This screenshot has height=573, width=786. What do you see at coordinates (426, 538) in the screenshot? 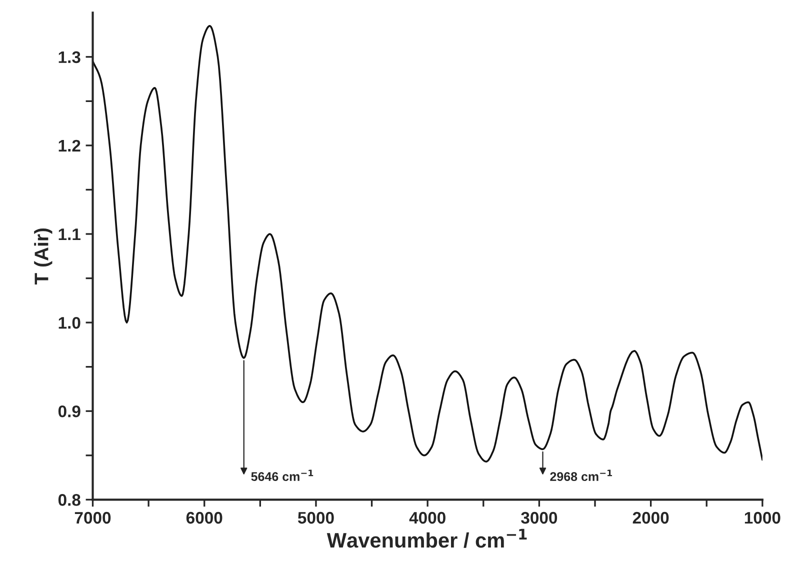
I see `x-axis-title: Wavenumber / cm$^{−1}$` at bounding box center [426, 538].